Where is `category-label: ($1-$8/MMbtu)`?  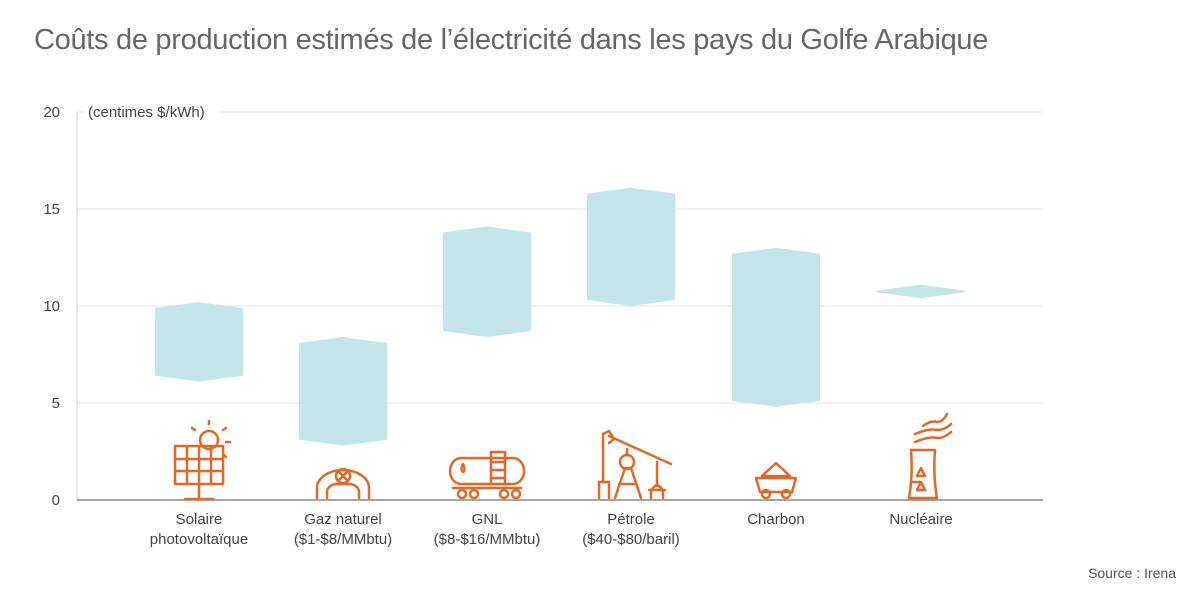 category-label: ($1-$8/MMbtu) is located at coordinates (343, 539).